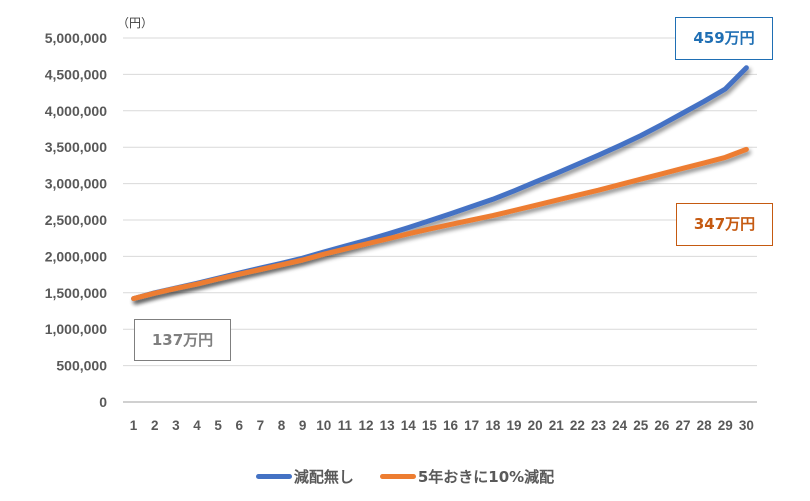 The height and width of the screenshot is (501, 810). Describe the element at coordinates (76, 74) in the screenshot. I see `y-tick-label: 4,500,000` at that location.